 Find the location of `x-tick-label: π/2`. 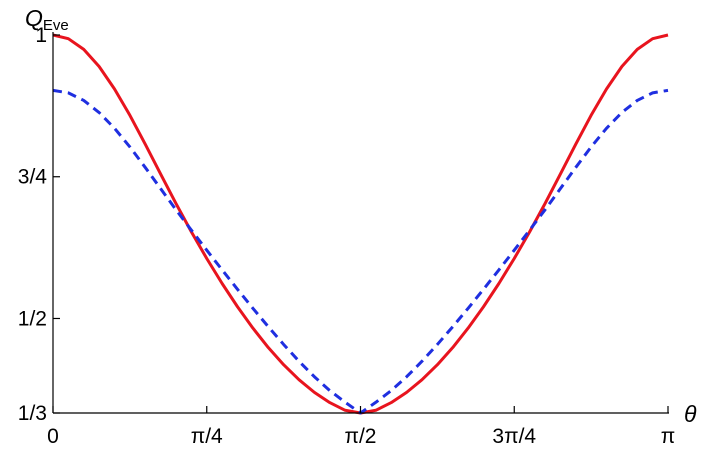

x-tick-label: π/2 is located at coordinates (360, 436).